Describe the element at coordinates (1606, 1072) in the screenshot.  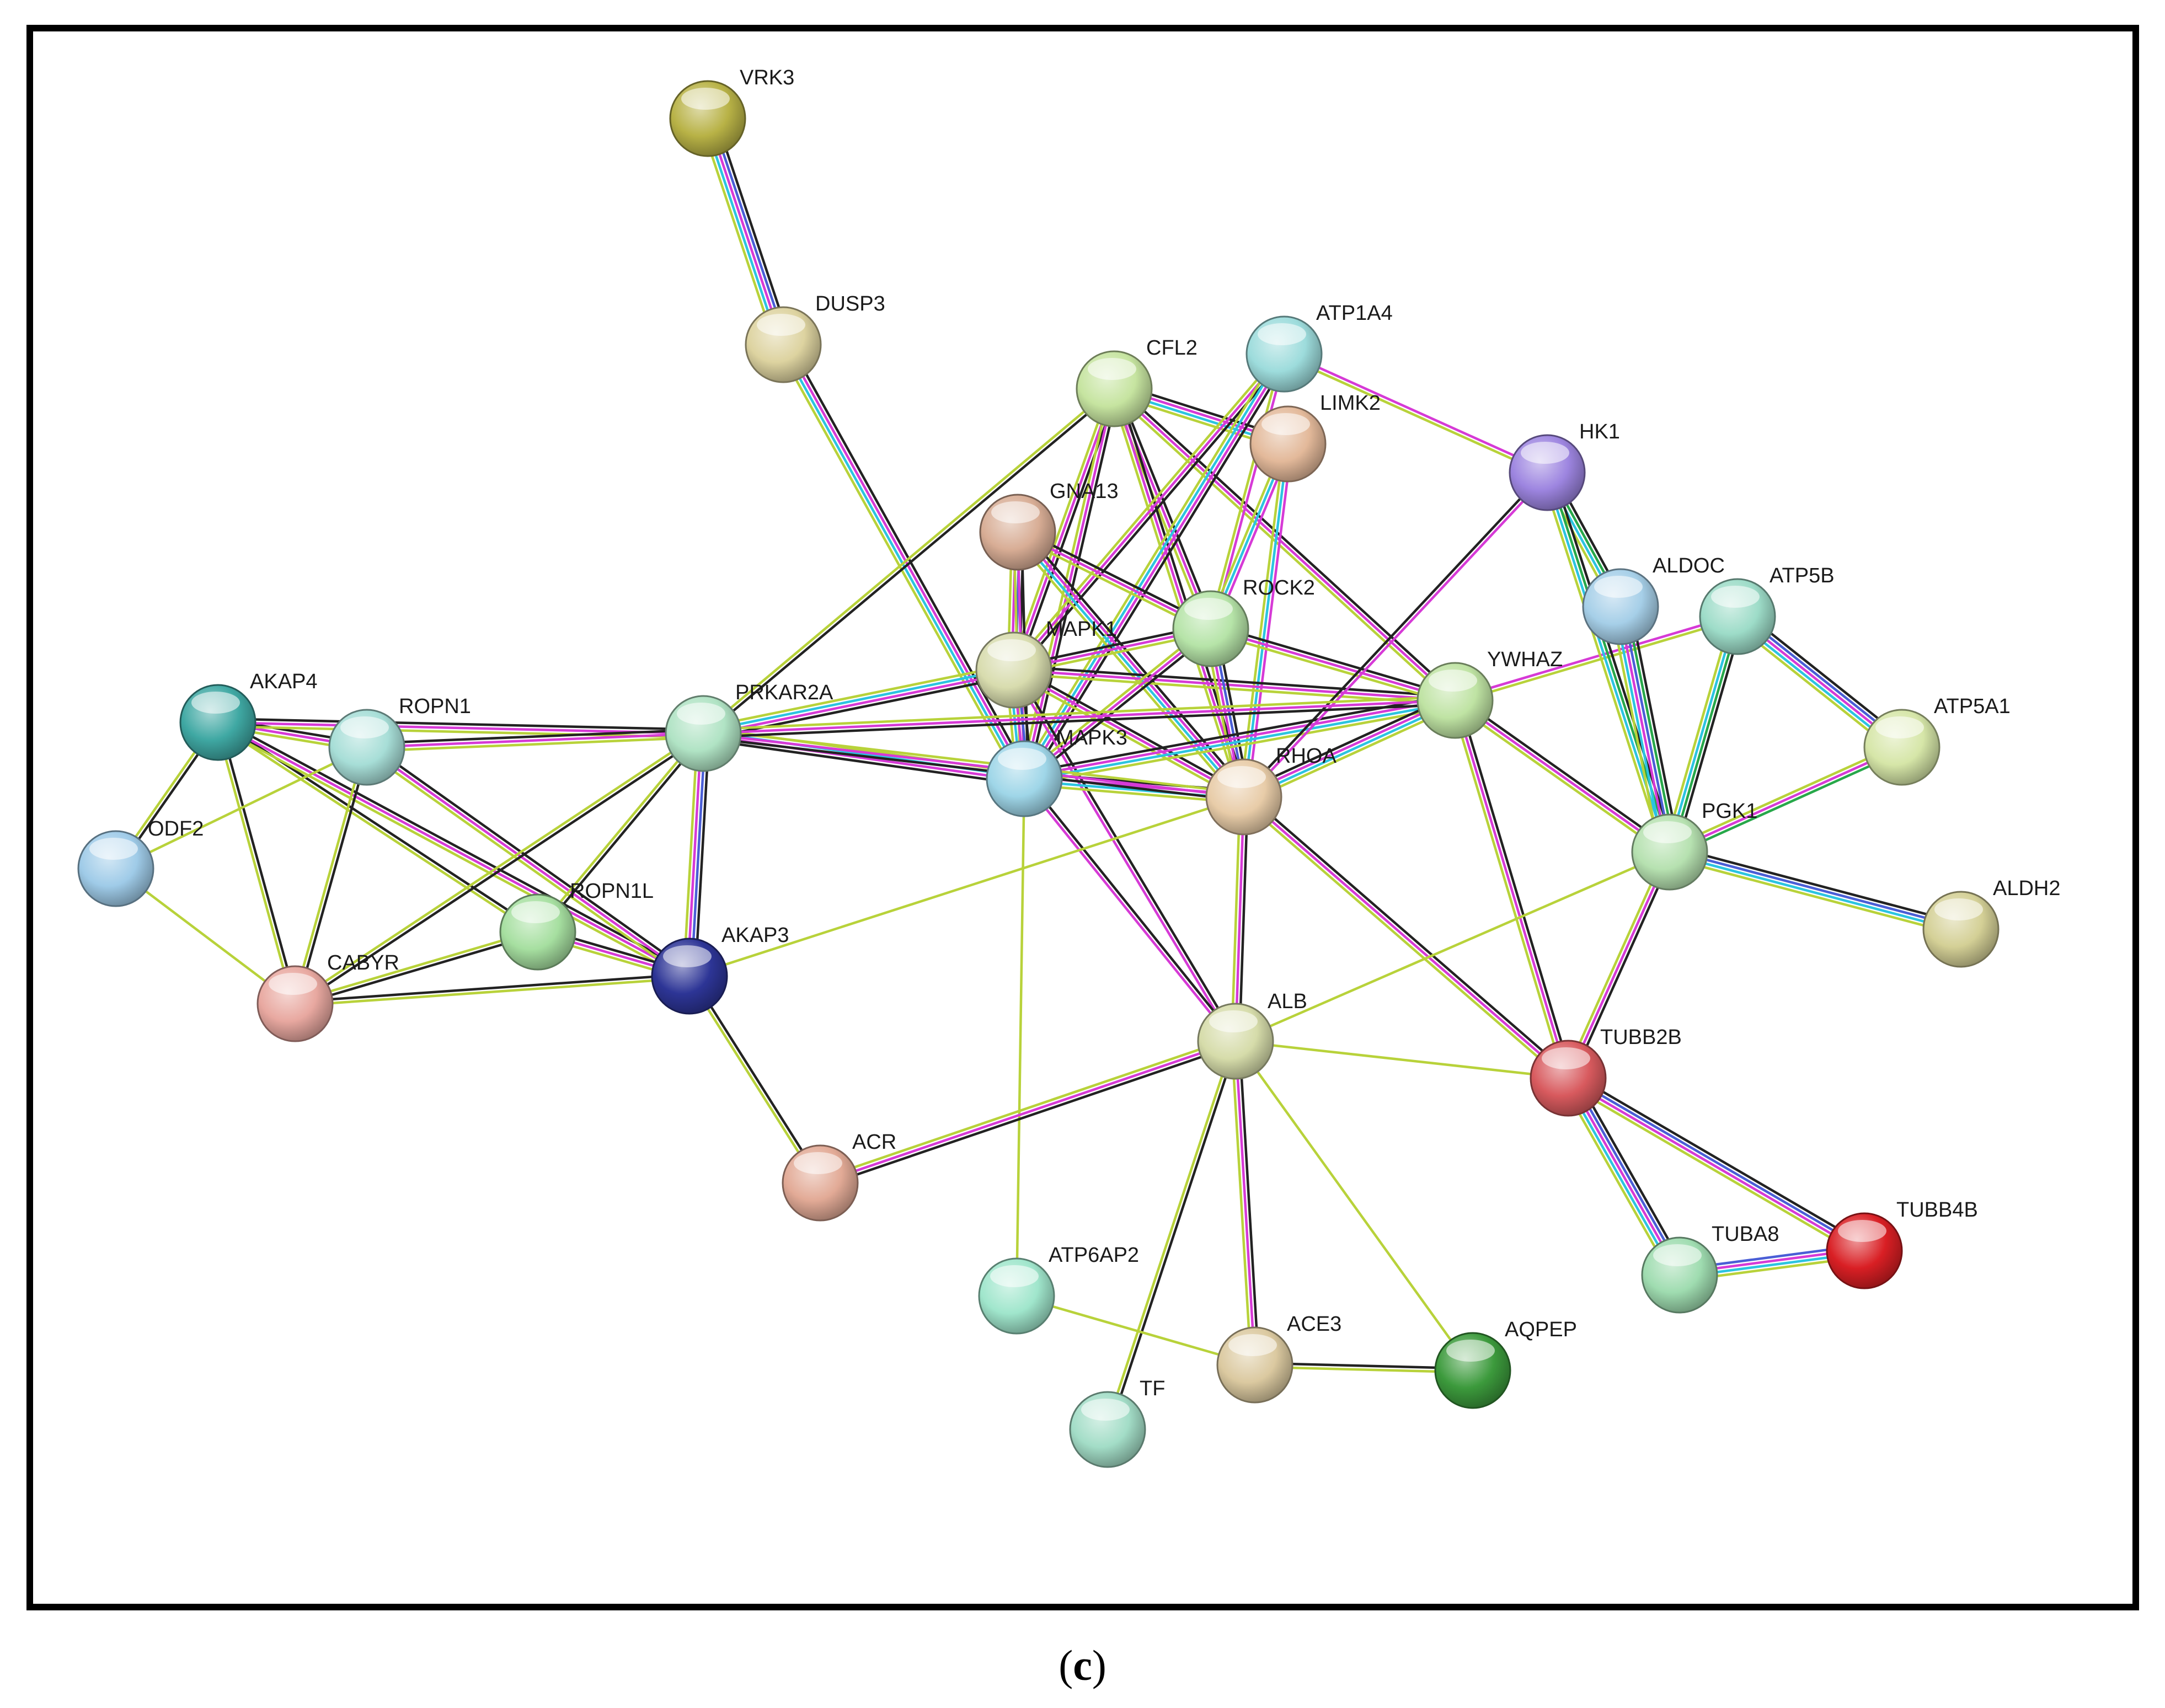
I see `node-tubb2b: TUBB2B` at that location.